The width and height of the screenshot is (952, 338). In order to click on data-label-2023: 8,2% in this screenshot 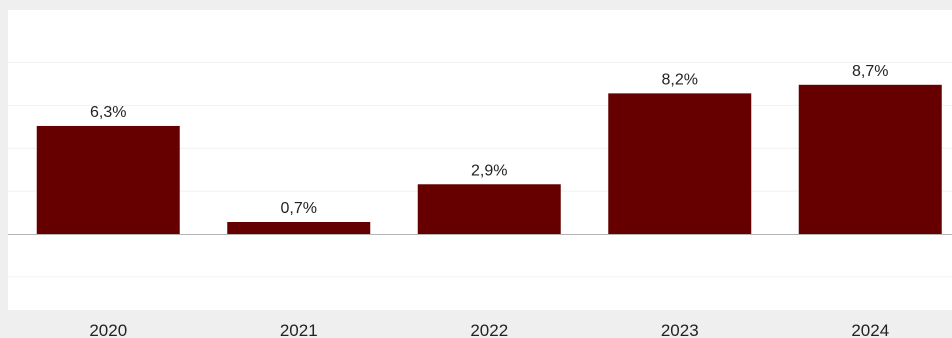, I will do `click(680, 79)`.